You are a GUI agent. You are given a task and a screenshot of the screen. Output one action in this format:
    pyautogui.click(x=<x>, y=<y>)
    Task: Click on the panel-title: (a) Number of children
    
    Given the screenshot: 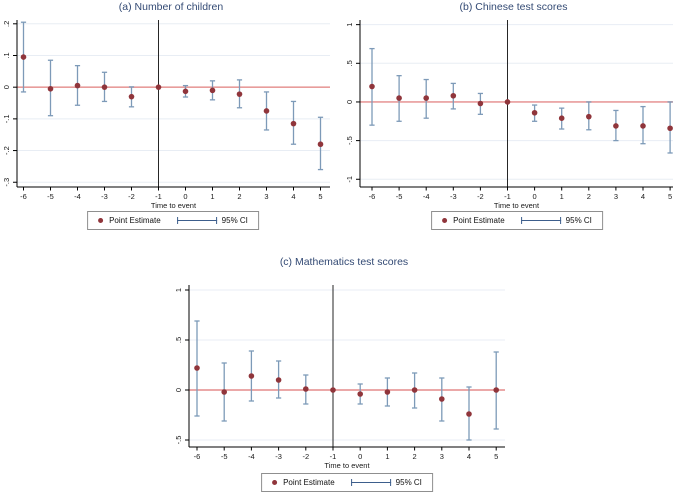 What is the action you would take?
    pyautogui.click(x=171, y=7)
    